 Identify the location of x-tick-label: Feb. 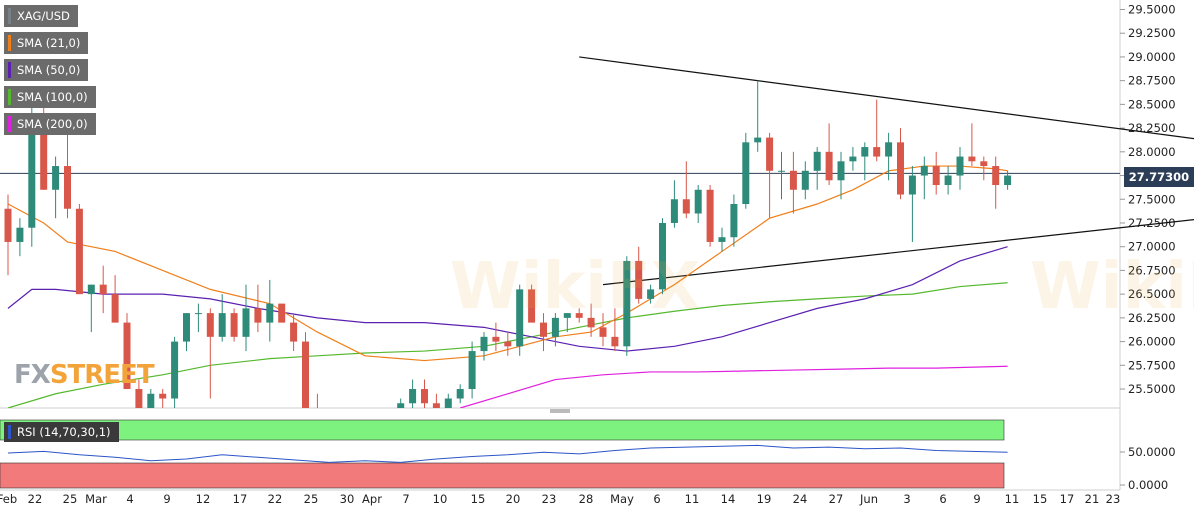
(8, 499).